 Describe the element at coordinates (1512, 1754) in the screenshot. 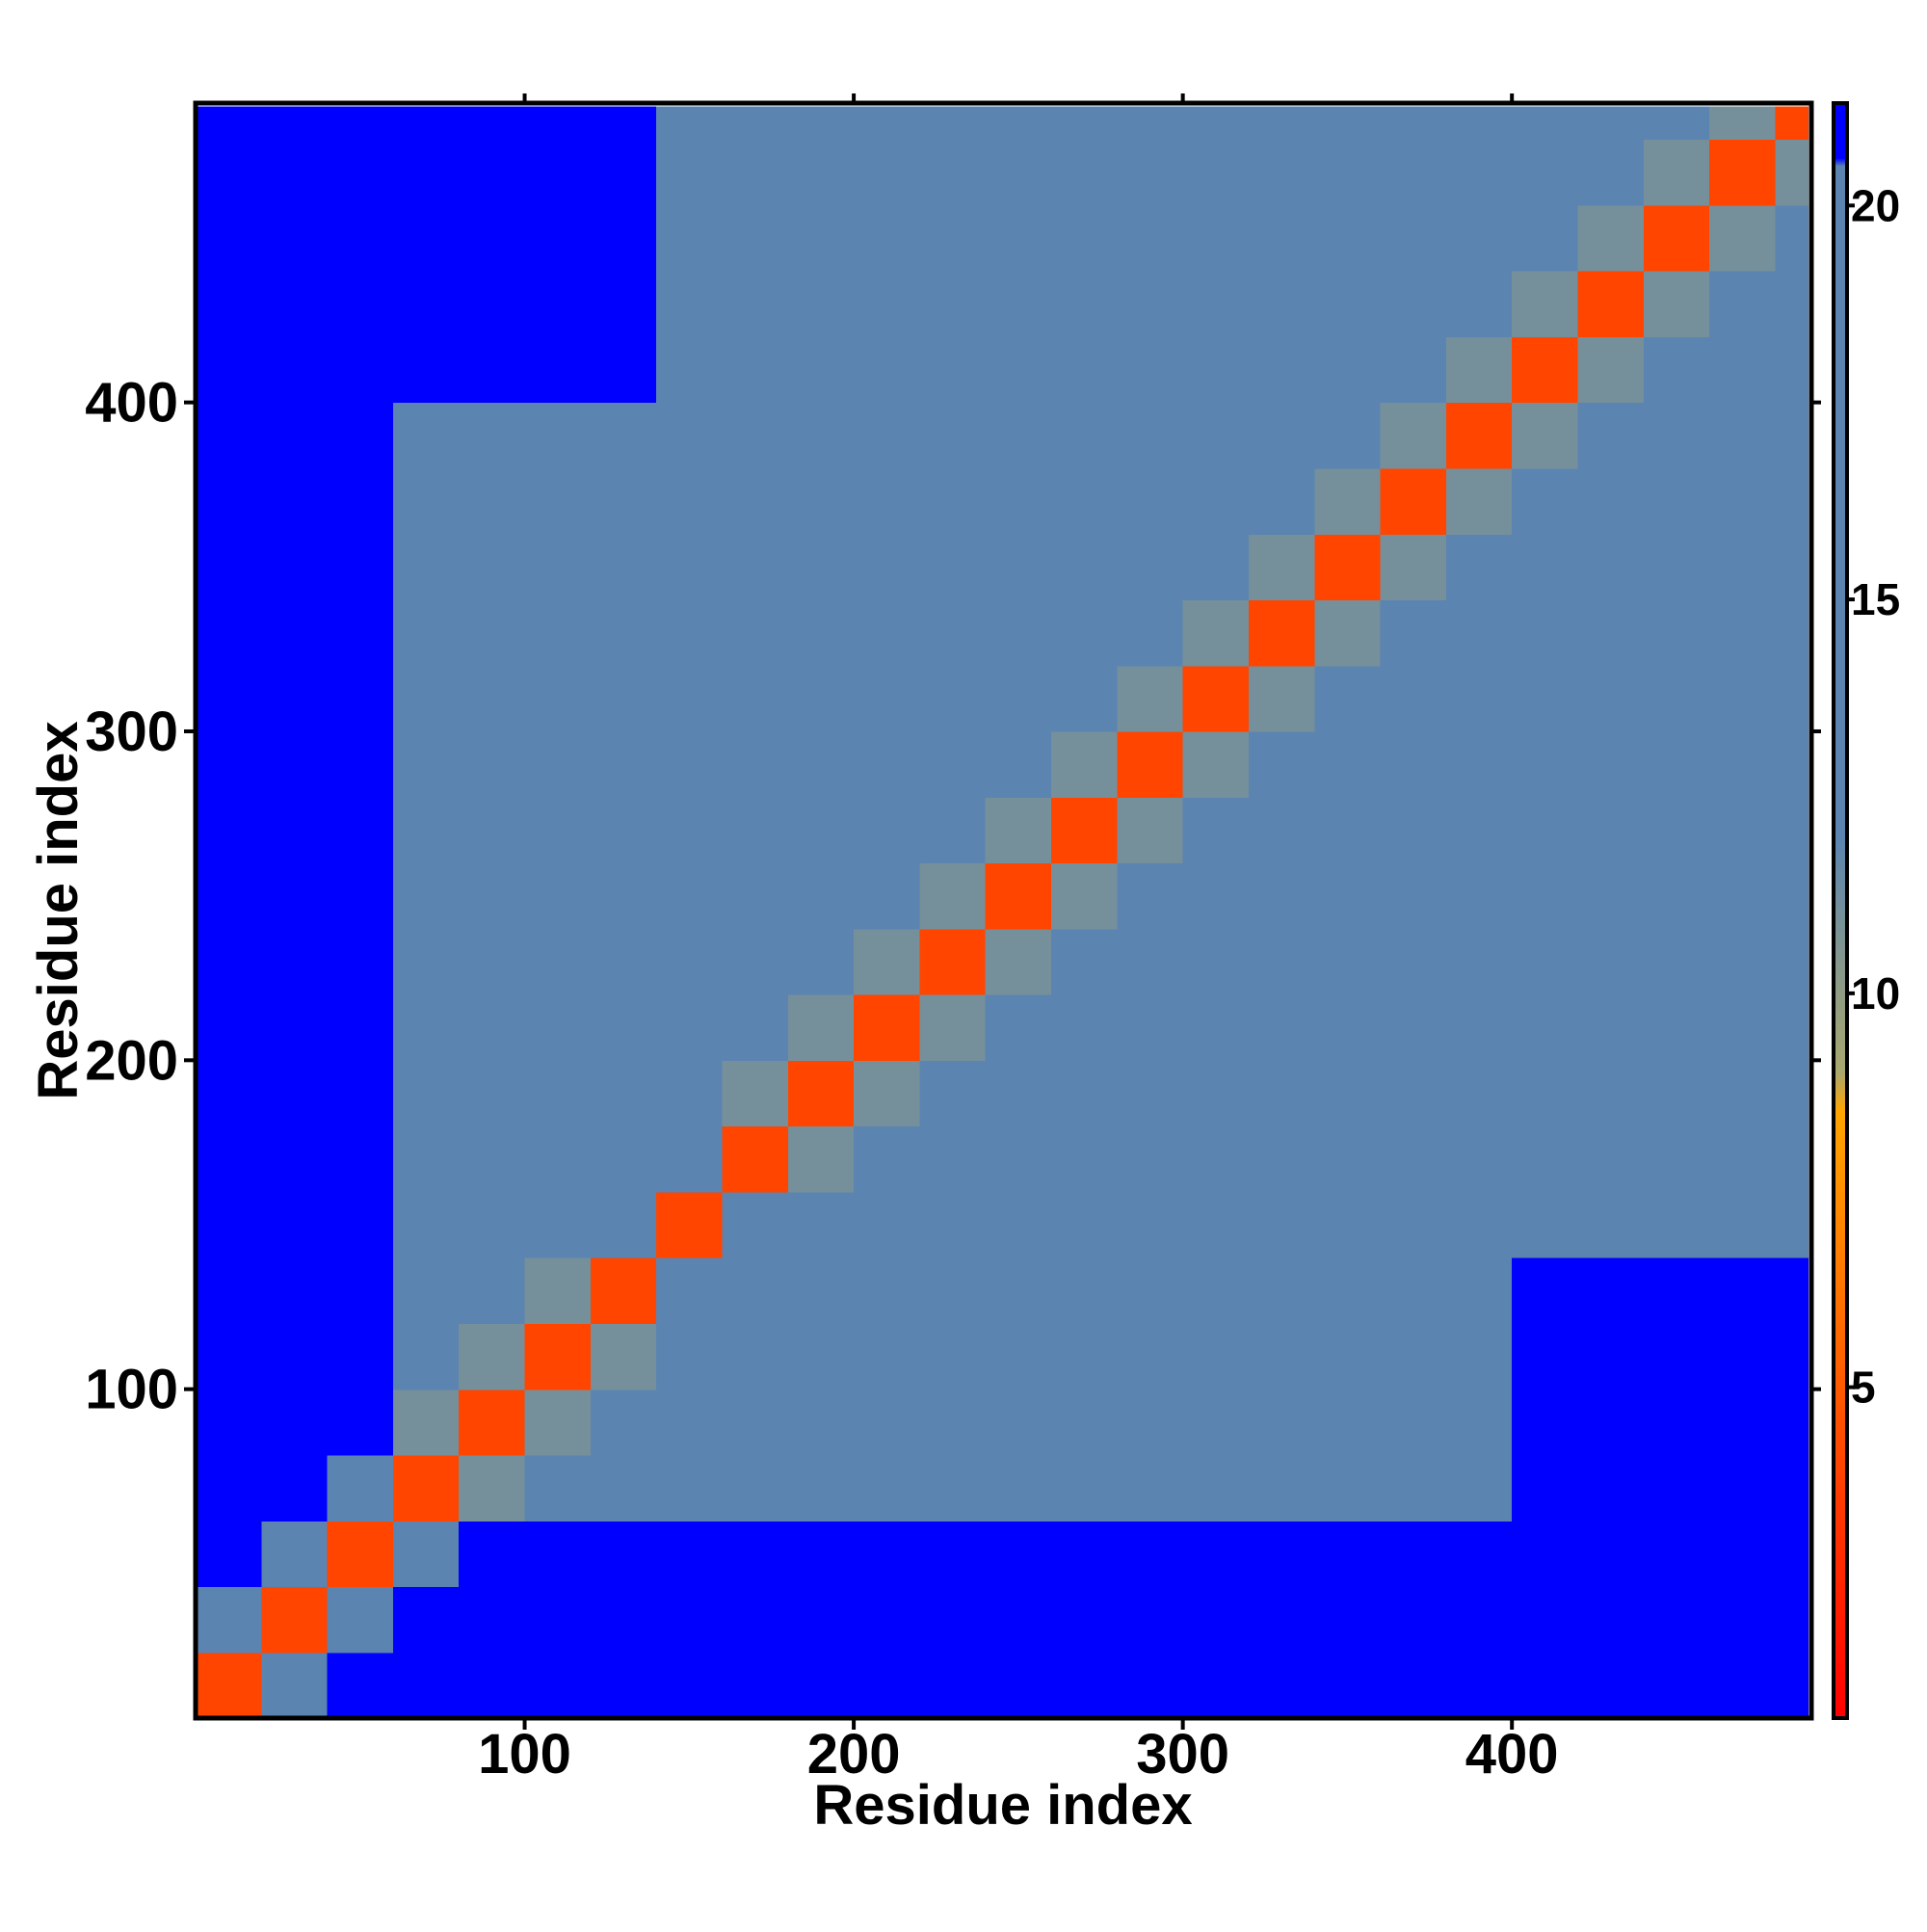

I see `x-tick-label: 400` at that location.